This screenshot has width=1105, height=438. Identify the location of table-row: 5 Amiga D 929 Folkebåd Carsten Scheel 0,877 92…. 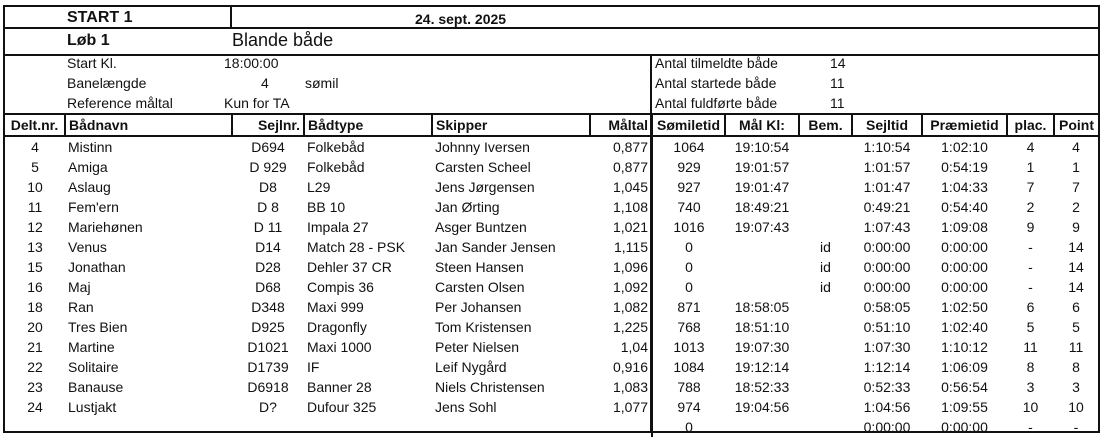
(551, 167).